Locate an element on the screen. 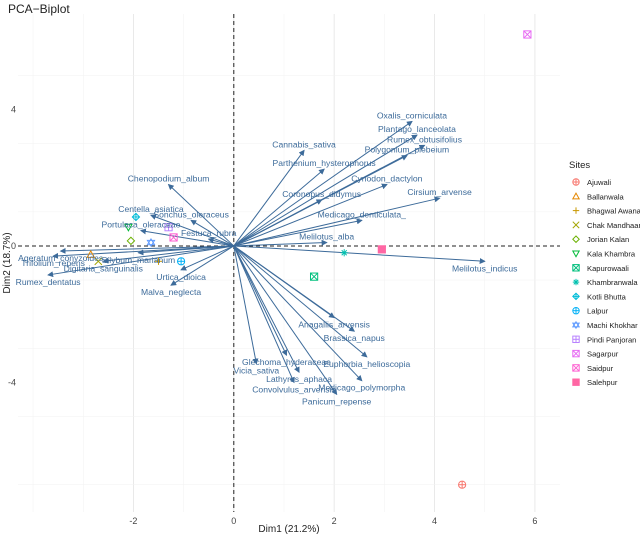 This screenshot has width=640, height=538. legend-entry: Chak Mandhaar is located at coordinates (606, 225).